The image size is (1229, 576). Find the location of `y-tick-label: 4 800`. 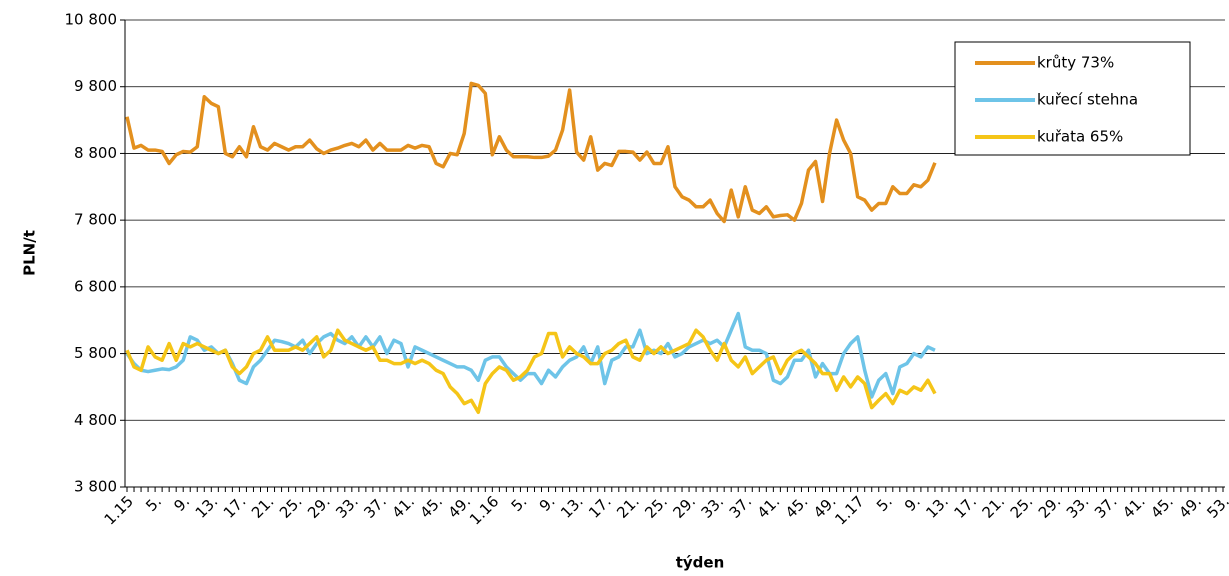

y-tick-label: 4 800 is located at coordinates (95, 420).